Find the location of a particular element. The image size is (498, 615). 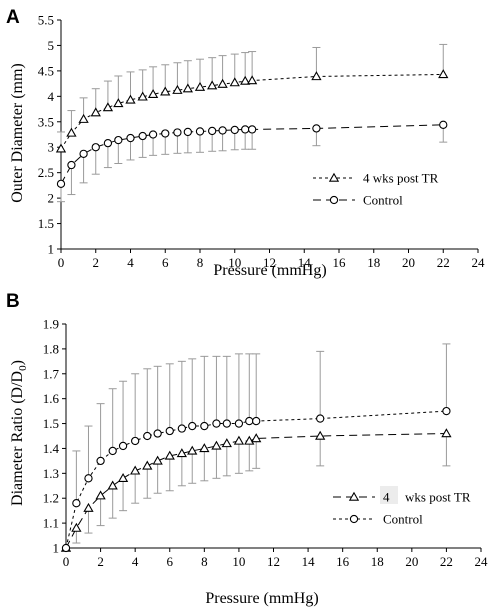

panel-a-x-tick-label: 20 is located at coordinates (408, 262).